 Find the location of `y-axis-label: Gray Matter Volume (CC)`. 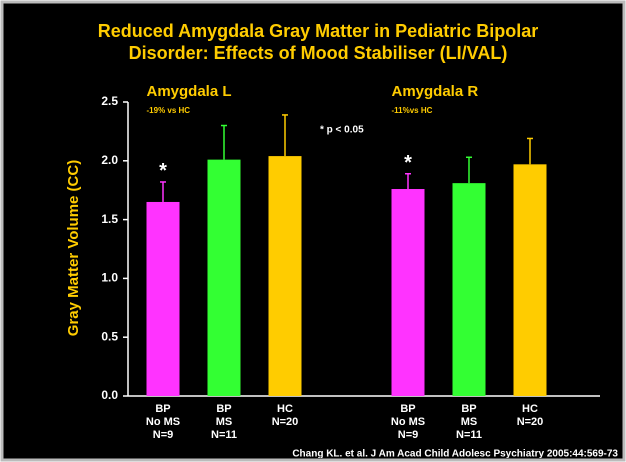

y-axis-label: Gray Matter Volume (CC) is located at coordinates (73, 248).